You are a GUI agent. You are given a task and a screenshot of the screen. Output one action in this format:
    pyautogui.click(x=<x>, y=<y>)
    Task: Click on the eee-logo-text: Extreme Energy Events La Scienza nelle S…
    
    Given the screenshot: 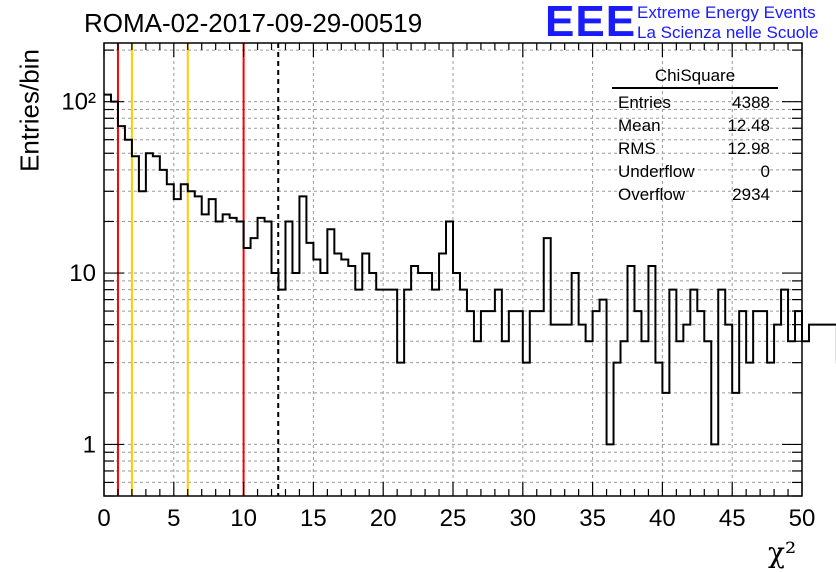 What is the action you would take?
    pyautogui.click(x=727, y=23)
    